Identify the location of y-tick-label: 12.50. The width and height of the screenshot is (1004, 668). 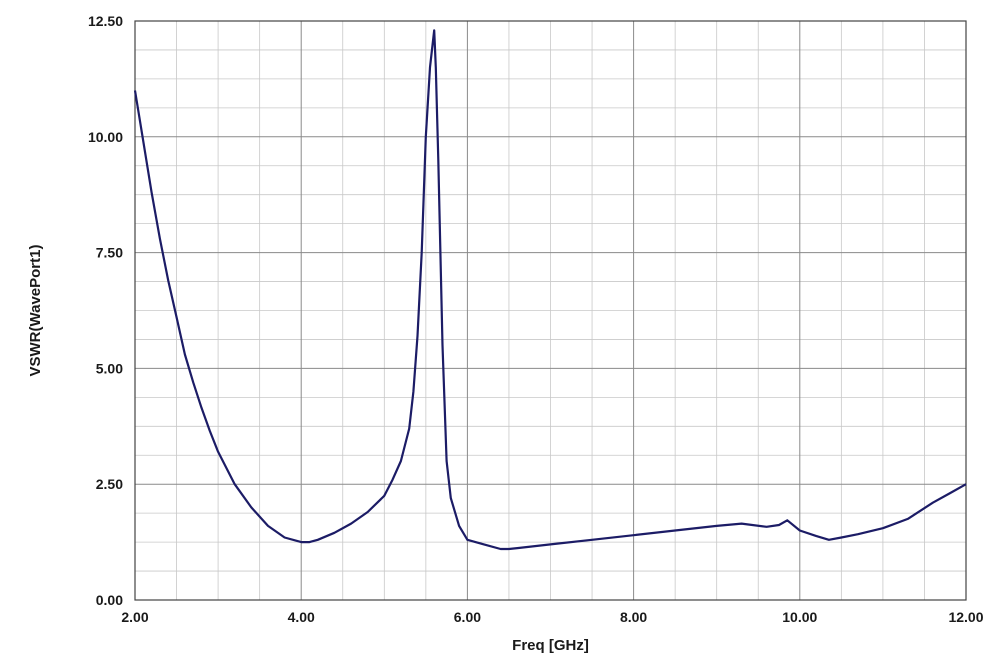
(105, 21).